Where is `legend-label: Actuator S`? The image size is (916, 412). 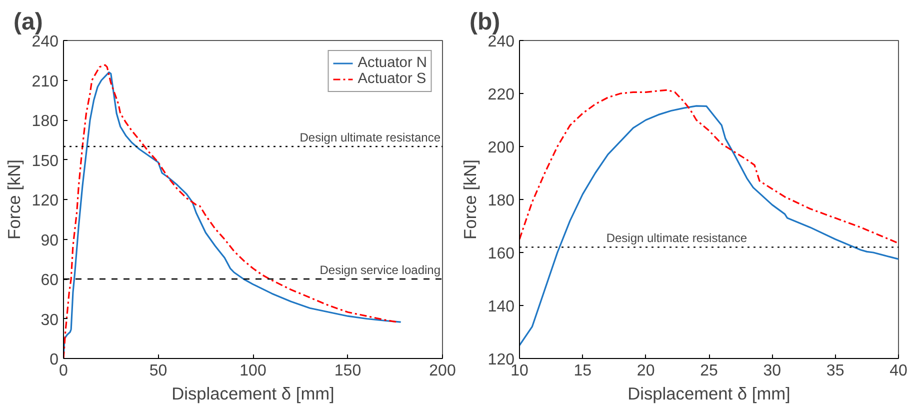
legend-label: Actuator S is located at coordinates (392, 79).